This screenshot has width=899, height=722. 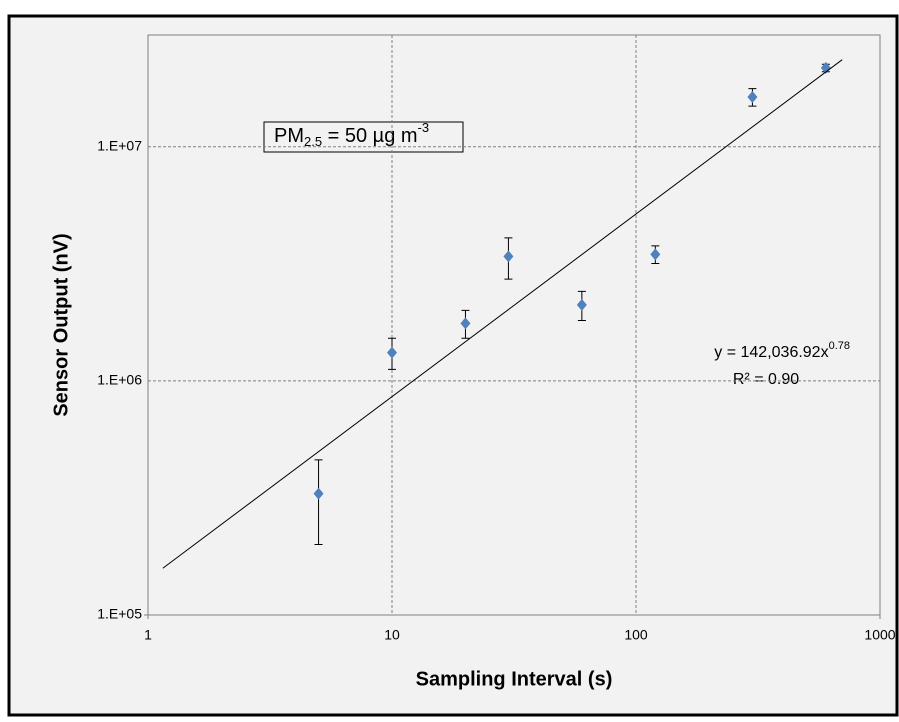 I want to click on annotation-subscript: 2.5, so click(x=313, y=141).